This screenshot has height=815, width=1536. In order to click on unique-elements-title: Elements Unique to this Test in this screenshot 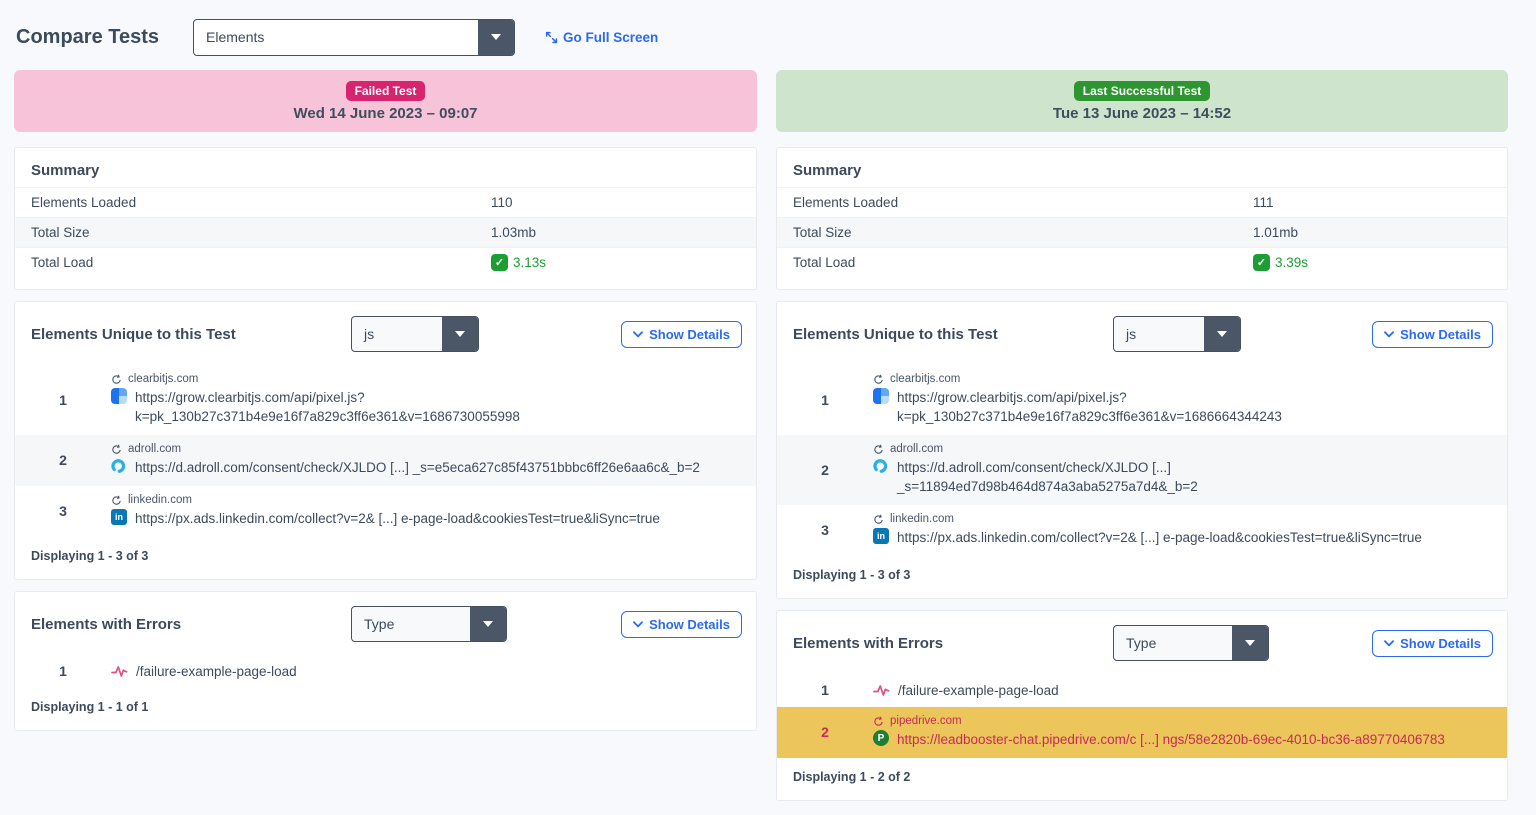, I will do `click(133, 334)`.